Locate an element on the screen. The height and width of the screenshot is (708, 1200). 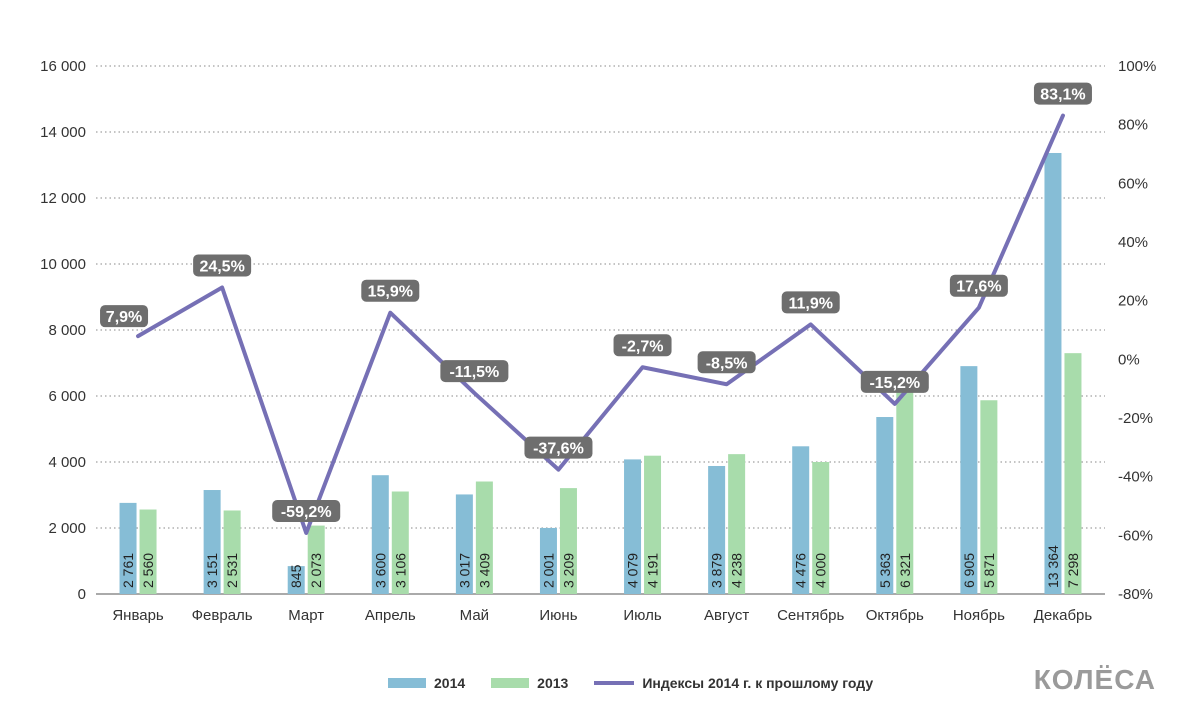
percent-label-text: -37,6% is located at coordinates (558, 449).